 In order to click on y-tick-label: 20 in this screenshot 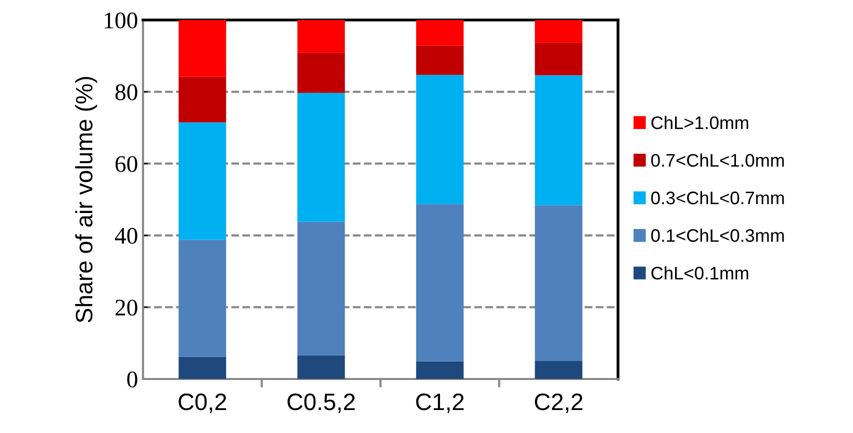, I will do `click(127, 308)`.